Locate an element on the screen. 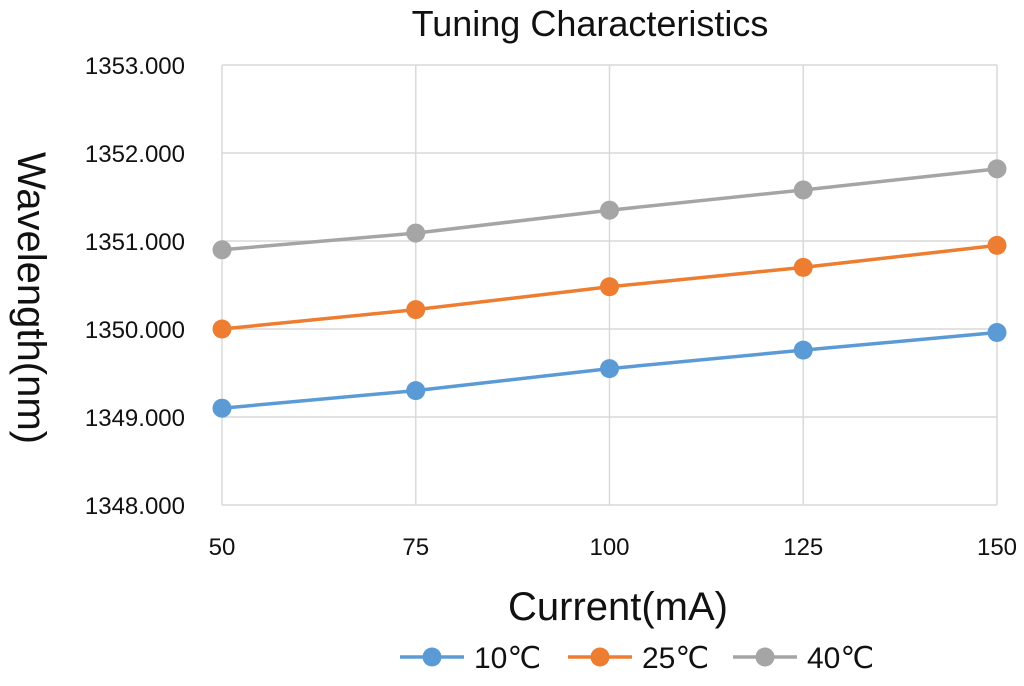  y-tick-label: 1351.000 is located at coordinates (135, 242).